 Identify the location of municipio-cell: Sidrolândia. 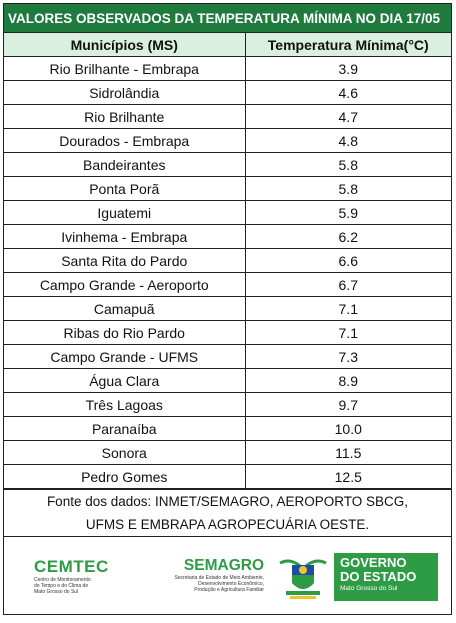
(125, 92).